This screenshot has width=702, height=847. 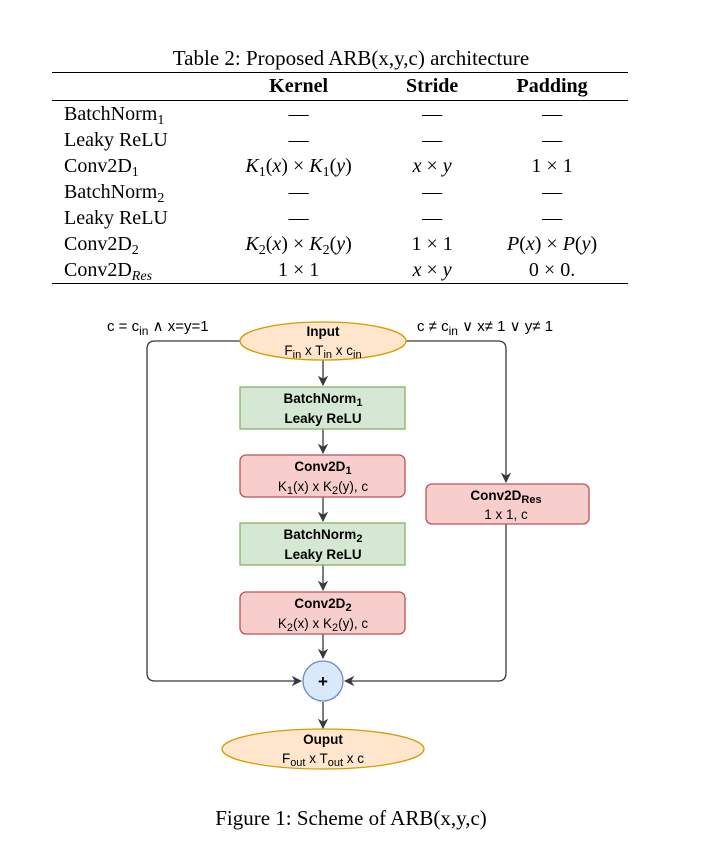 I want to click on conv2d2-title: Conv2D2, so click(x=322, y=605).